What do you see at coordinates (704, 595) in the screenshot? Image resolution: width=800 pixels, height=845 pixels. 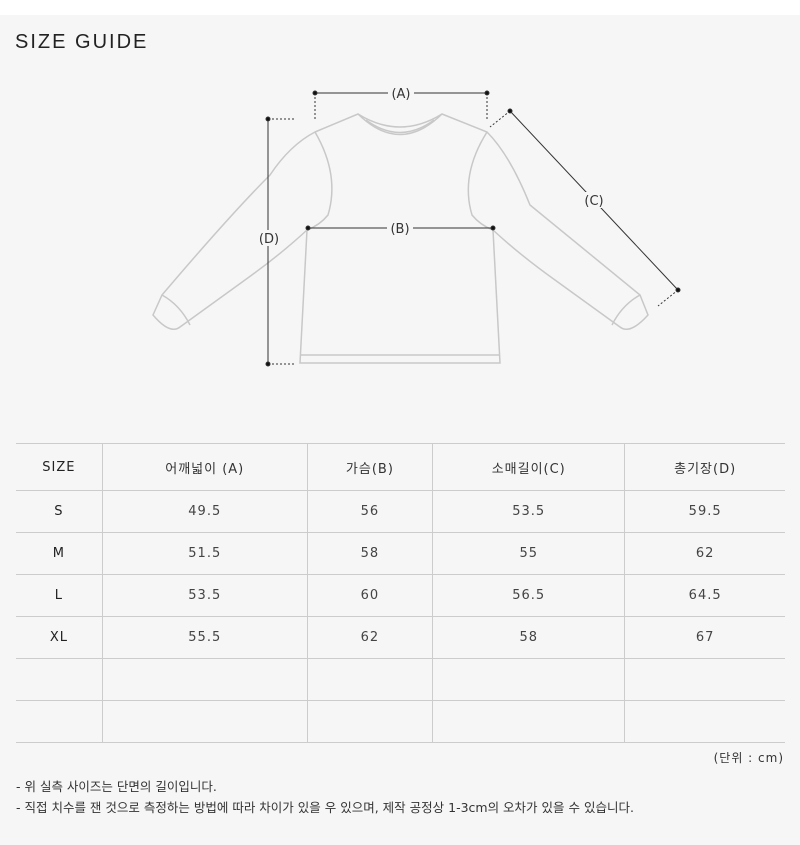 I see `measurement-cell: 64.5` at bounding box center [704, 595].